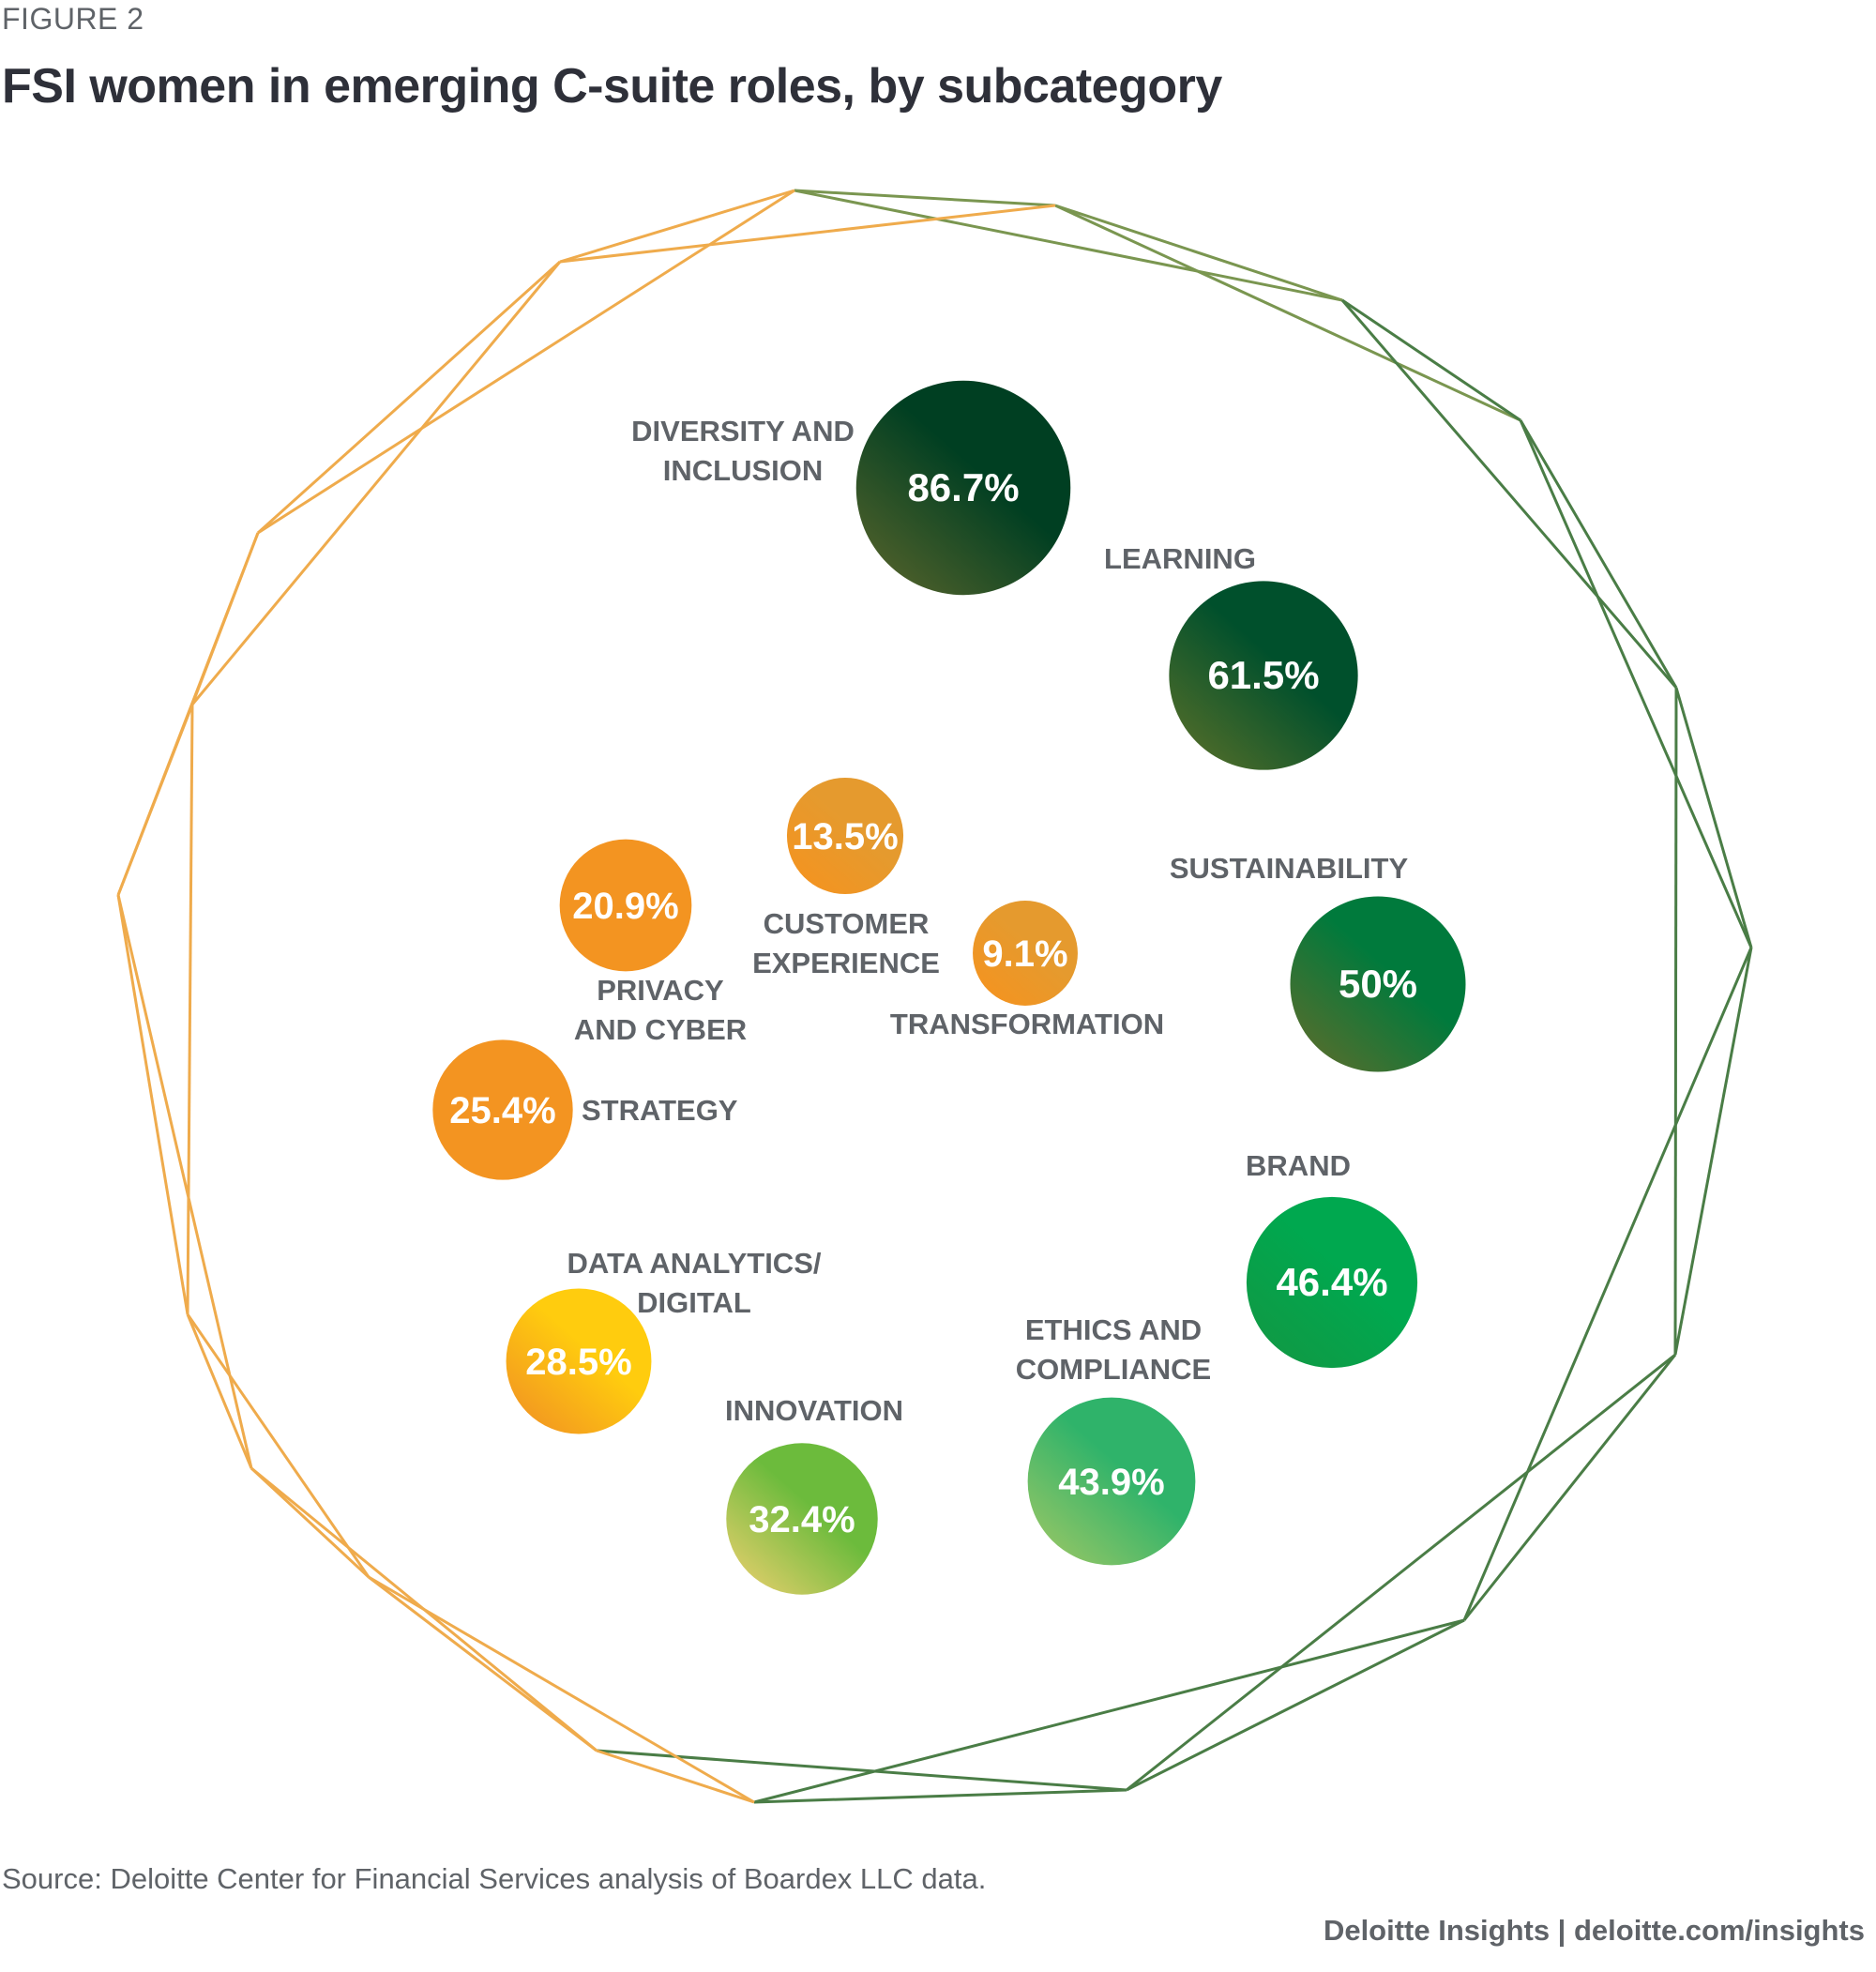 This screenshot has width=1876, height=1972. Describe the element at coordinates (1289, 868) in the screenshot. I see `bubble-category-label: SUSTAINABILITY` at that location.